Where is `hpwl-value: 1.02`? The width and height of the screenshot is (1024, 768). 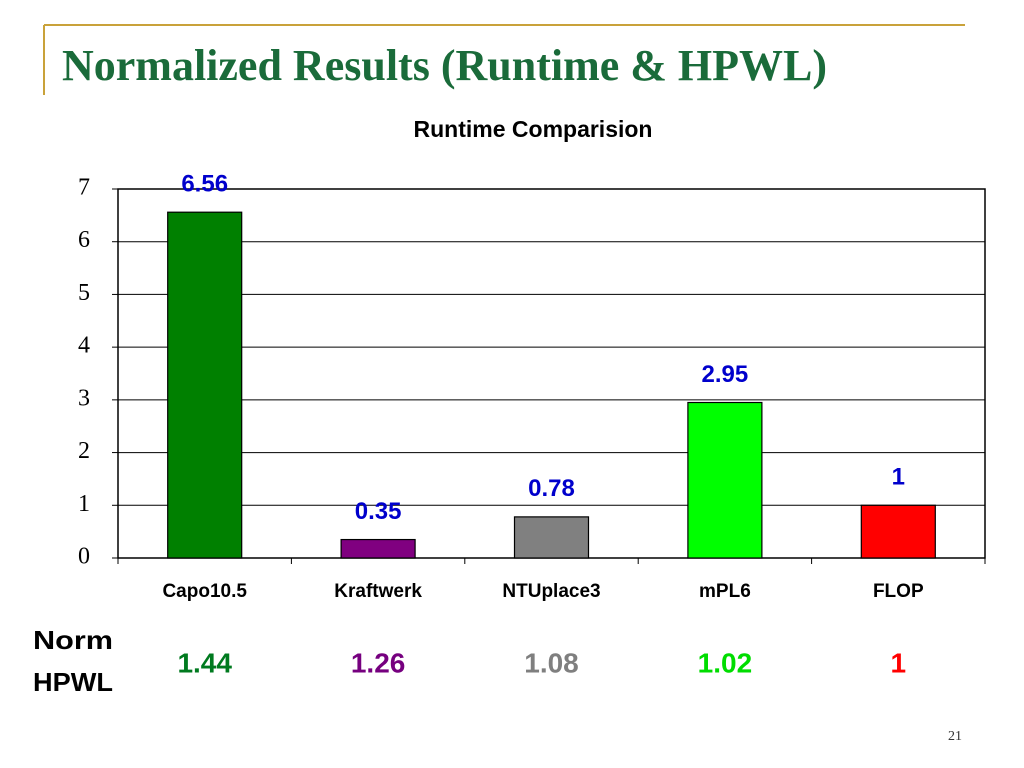 hpwl-value: 1.02 is located at coordinates (725, 662).